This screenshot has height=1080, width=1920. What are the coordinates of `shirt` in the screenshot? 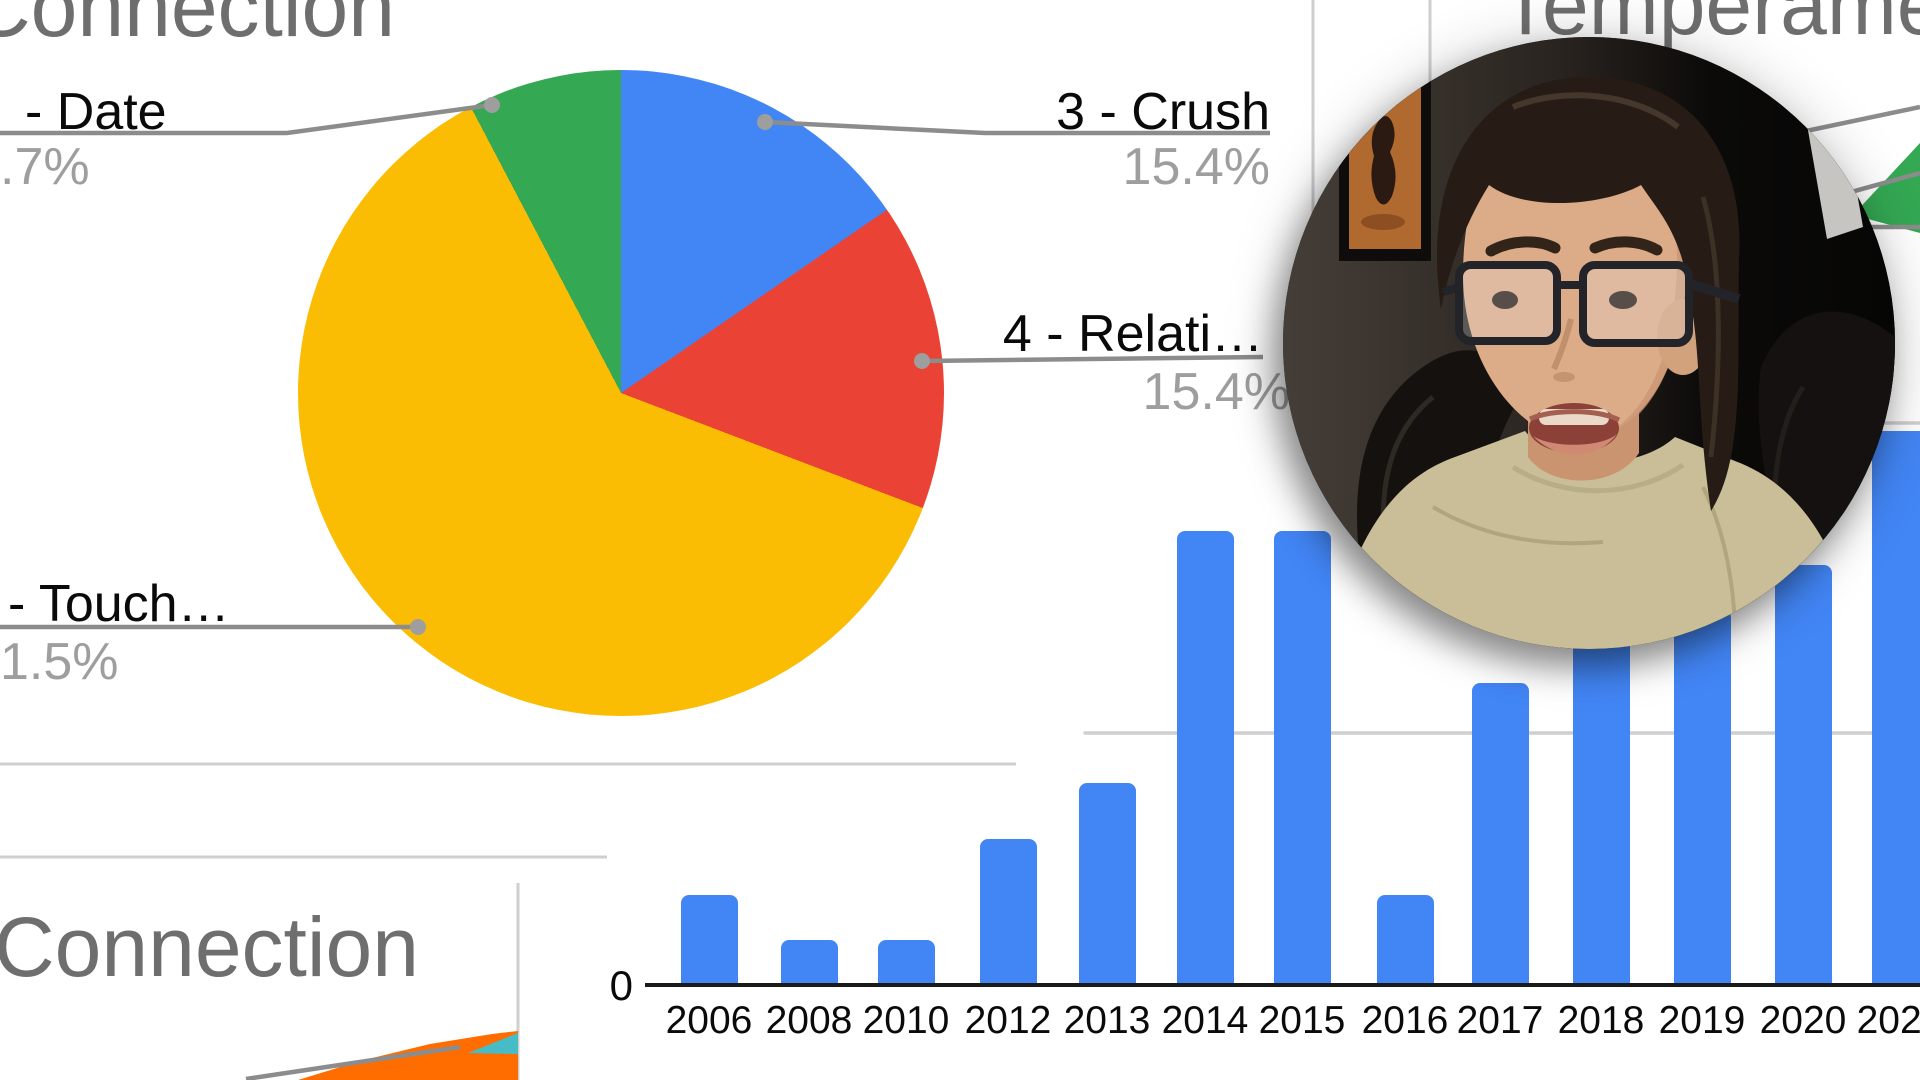 It's located at (1593, 540).